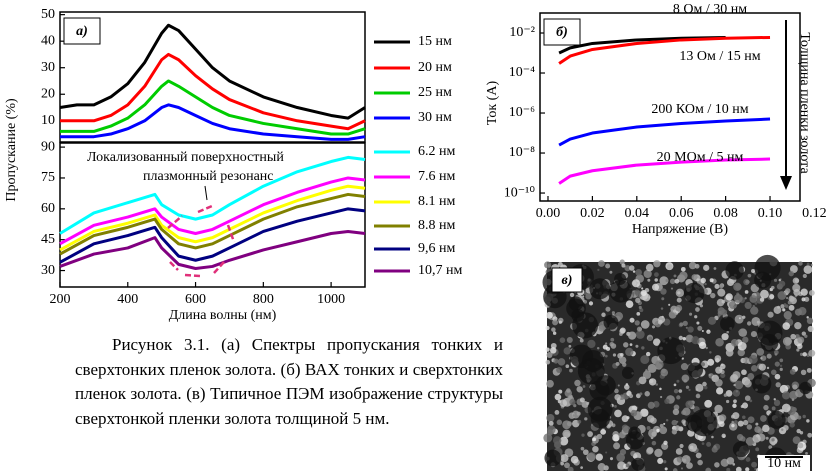 This screenshot has width=834, height=471. I want to click on resonance-marker, so click(192, 275).